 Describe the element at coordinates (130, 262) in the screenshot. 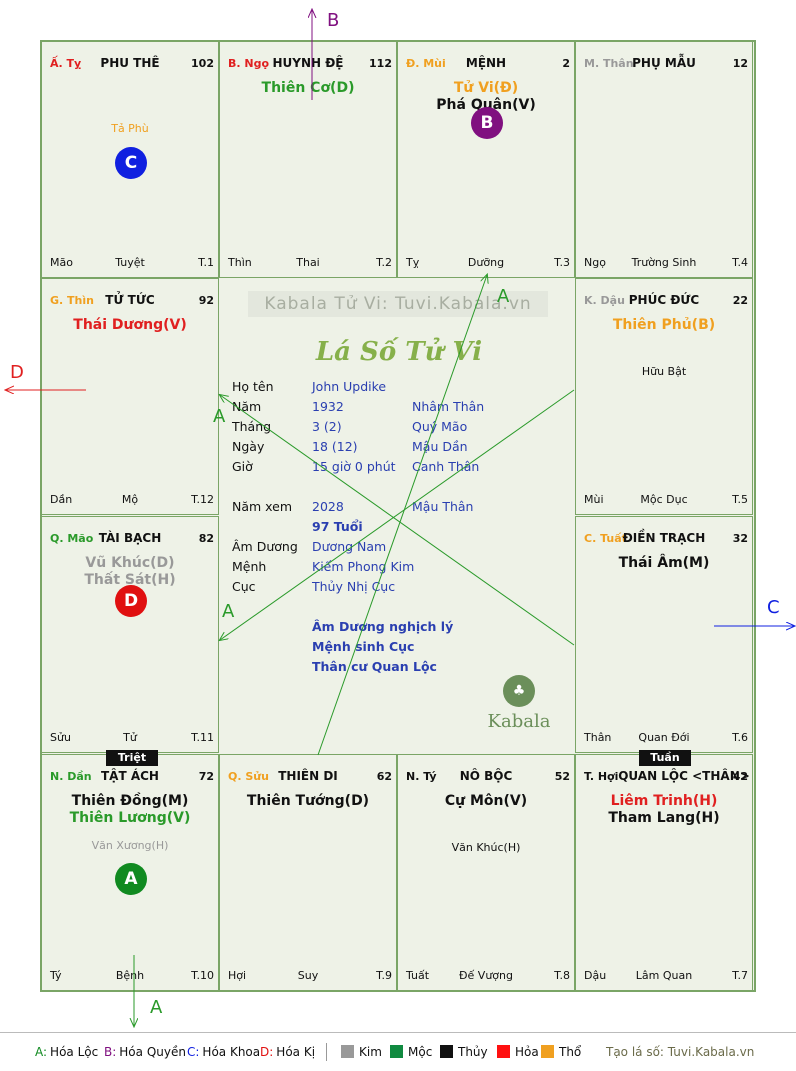

I see `palace-stage: Tuyệt` at that location.